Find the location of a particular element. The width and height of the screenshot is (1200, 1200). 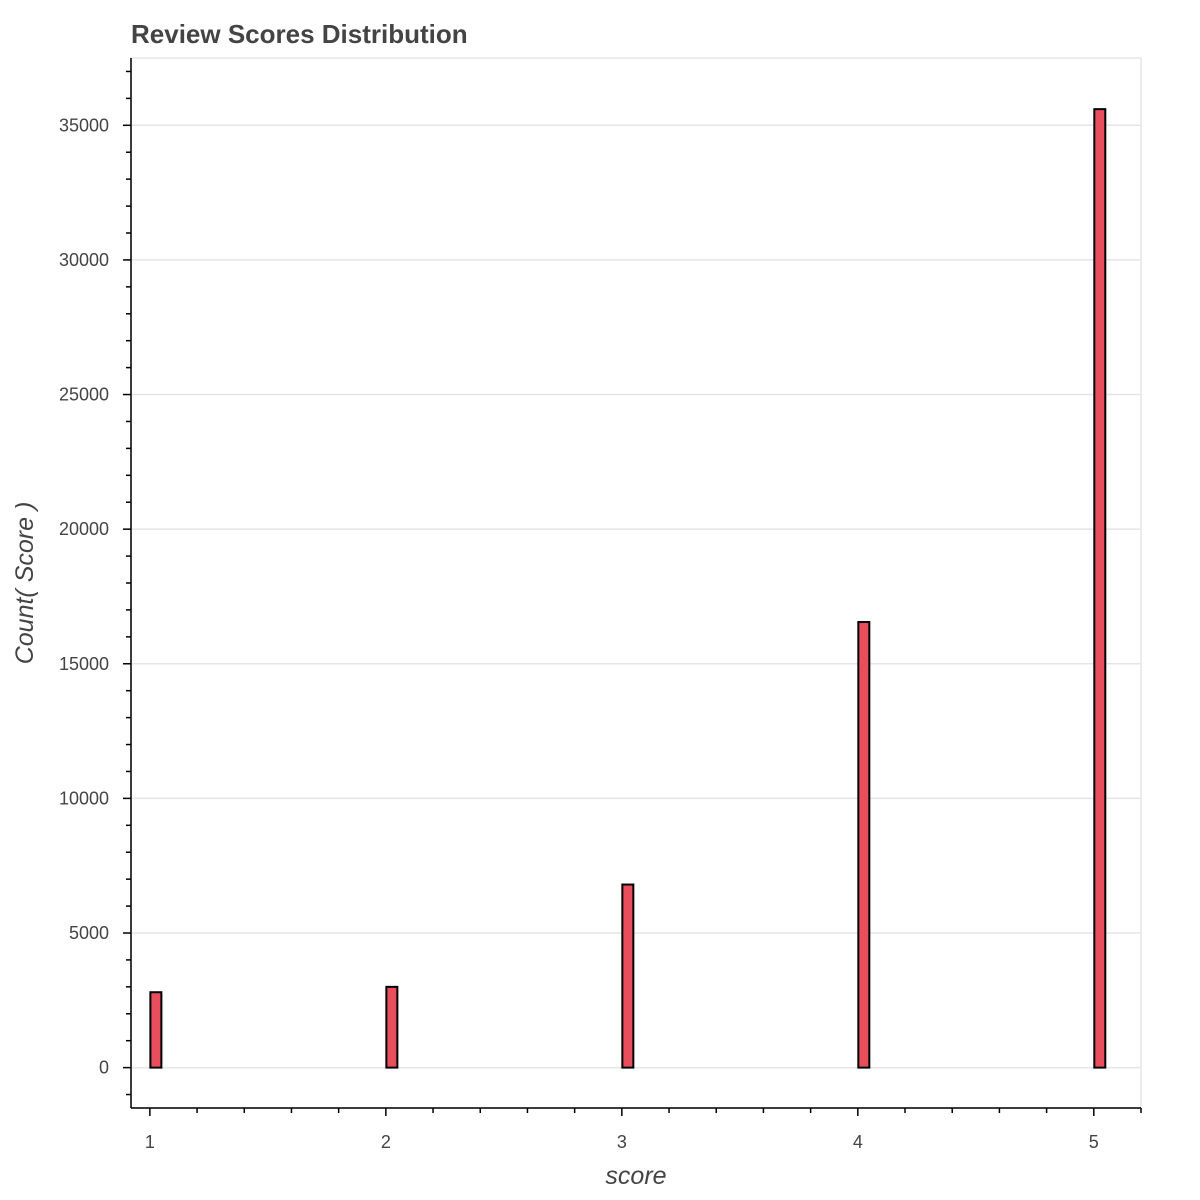

chart-title: Review Scores Distribution is located at coordinates (299, 34).